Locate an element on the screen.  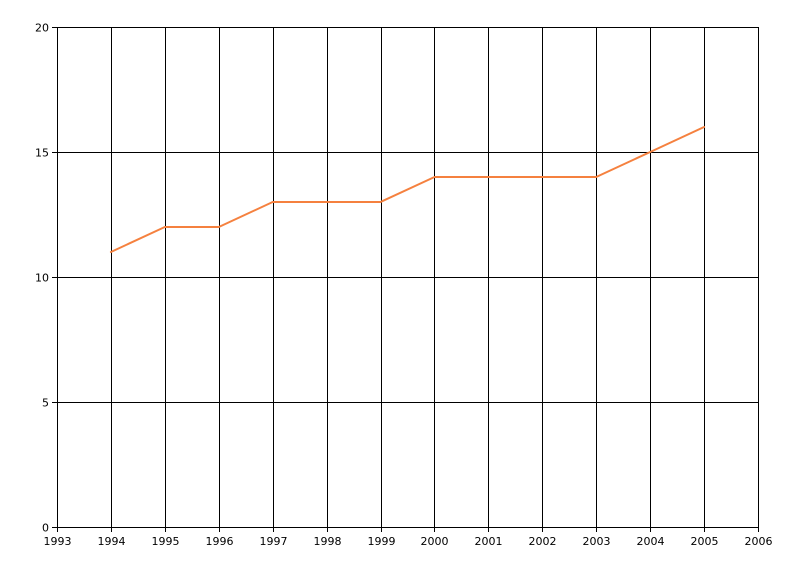
x-tick-label-1999: 1999 is located at coordinates (382, 541).